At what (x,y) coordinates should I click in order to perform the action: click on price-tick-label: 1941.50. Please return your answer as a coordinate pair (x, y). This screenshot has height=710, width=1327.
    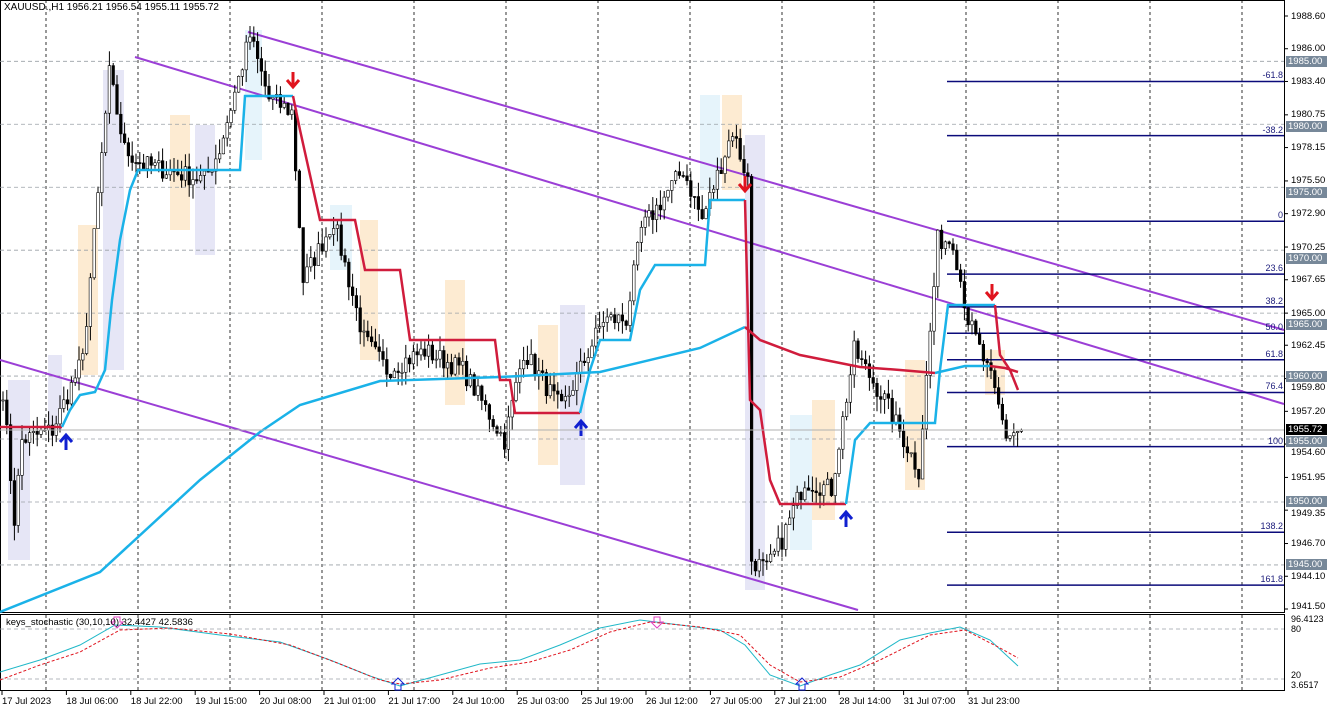
    Looking at the image, I should click on (1308, 606).